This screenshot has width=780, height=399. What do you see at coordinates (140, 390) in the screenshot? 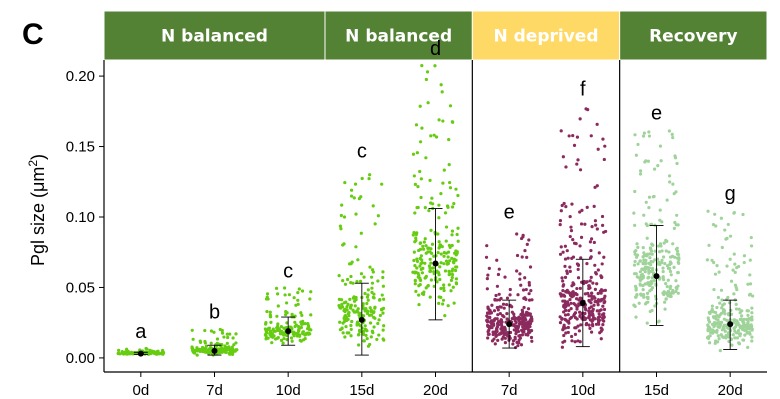
I see `x-tick-label: 0d` at bounding box center [140, 390].